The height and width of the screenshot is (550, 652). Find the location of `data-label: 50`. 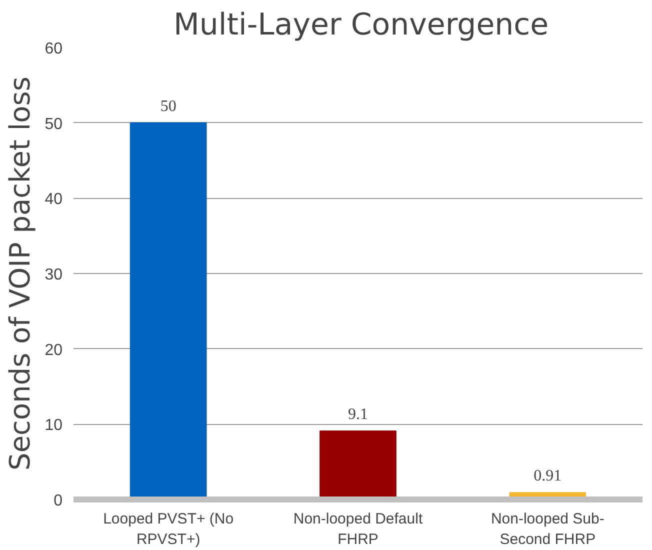

data-label: 50 is located at coordinates (168, 106).